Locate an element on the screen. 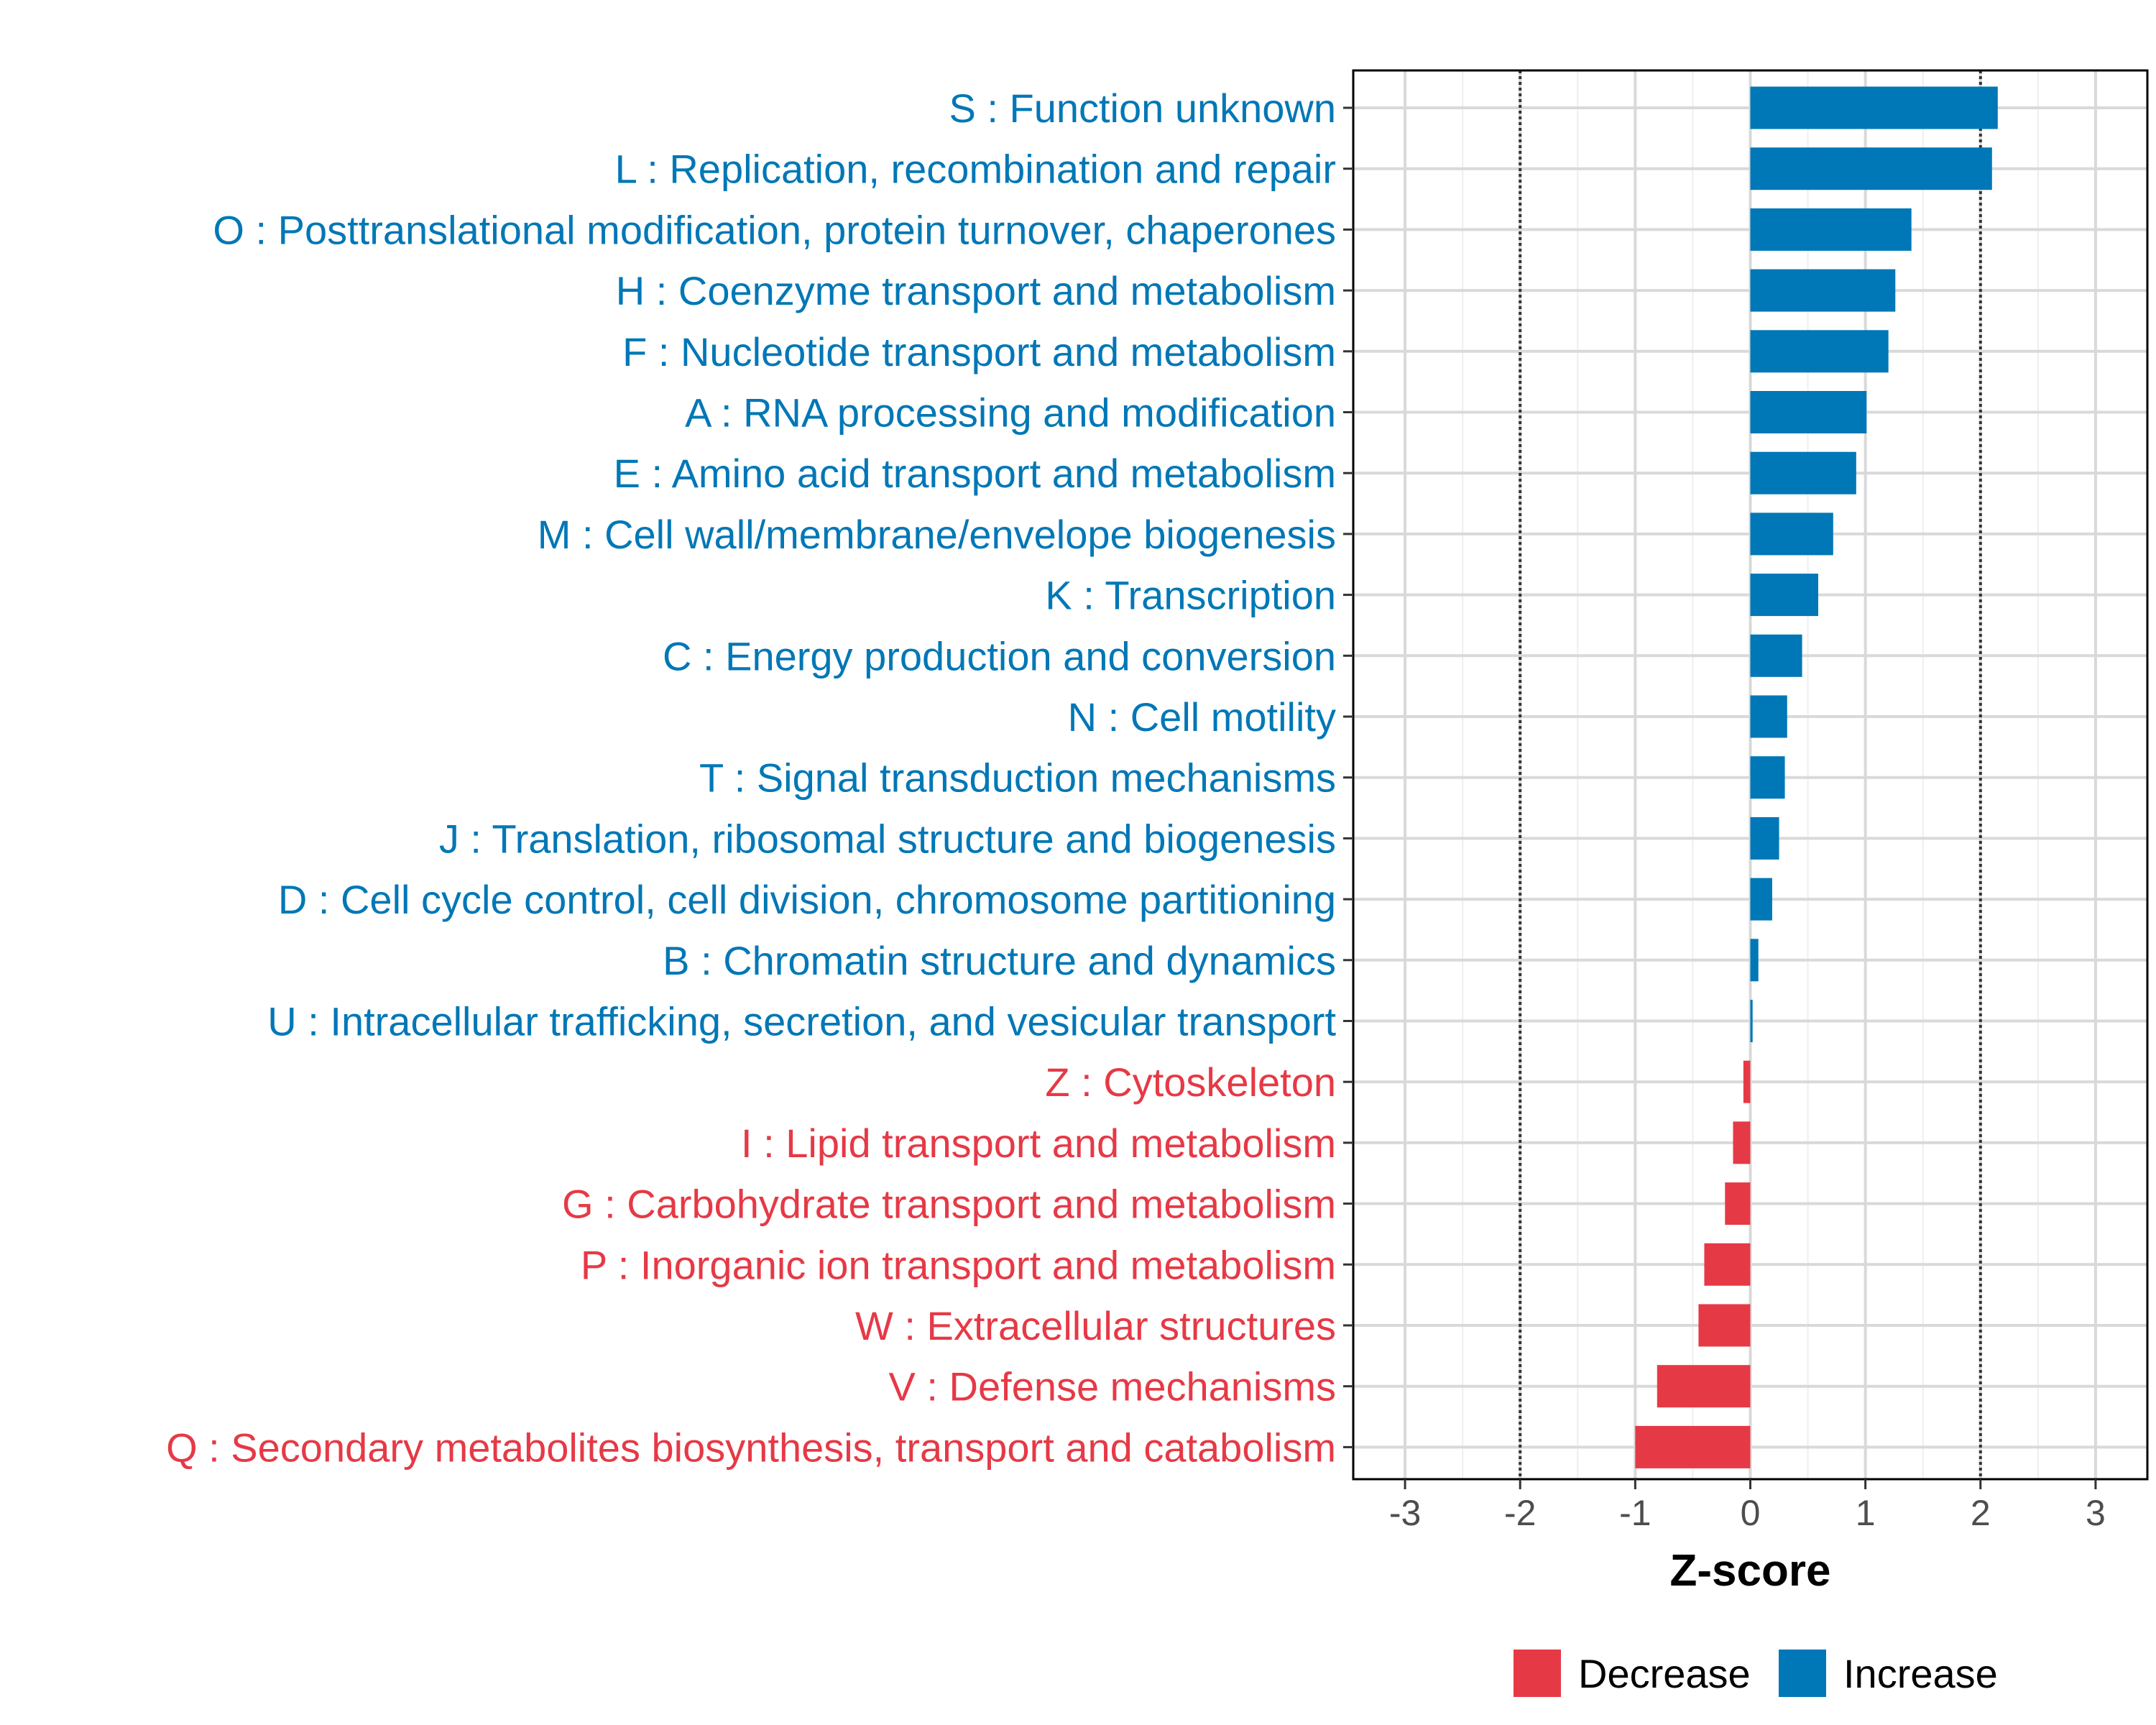  y-axis-ticks is located at coordinates (1348, 777).